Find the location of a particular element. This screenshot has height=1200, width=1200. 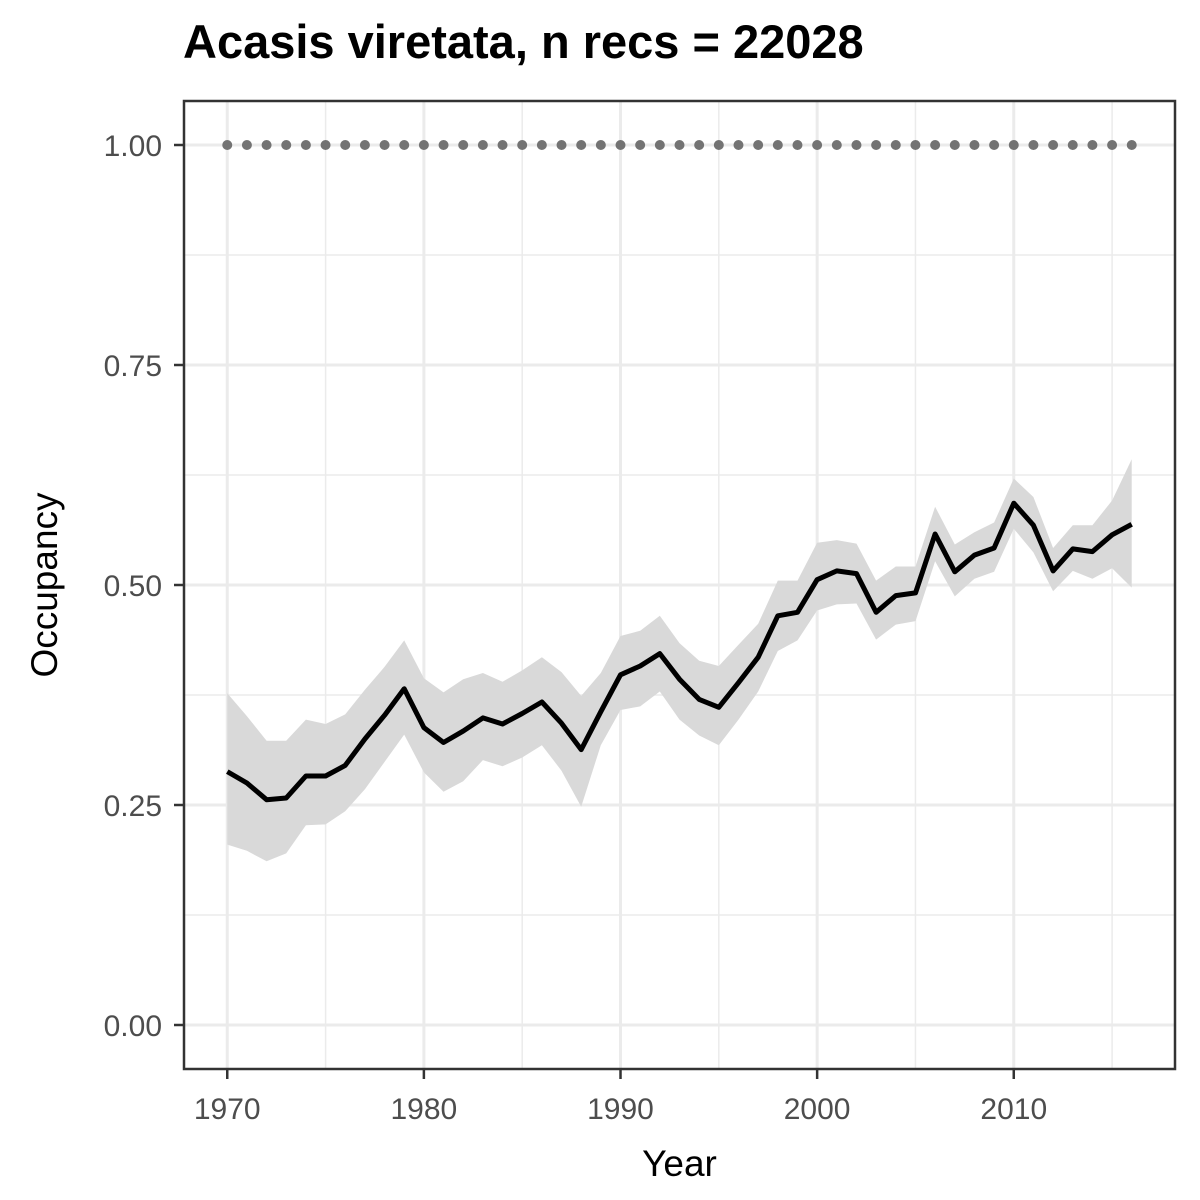

y-tick-label: 0.00 is located at coordinates (133, 1026).